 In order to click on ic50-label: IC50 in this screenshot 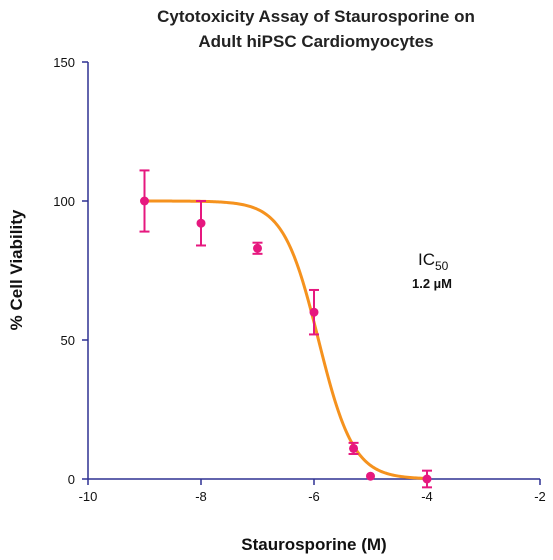, I will do `click(433, 261)`.